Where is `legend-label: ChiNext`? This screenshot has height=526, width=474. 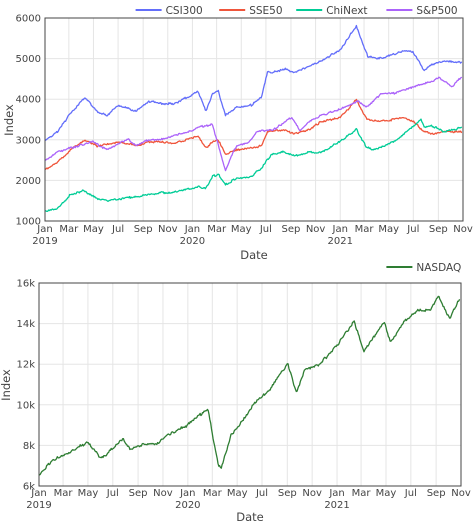
legend-label: ChiNext is located at coordinates (346, 11).